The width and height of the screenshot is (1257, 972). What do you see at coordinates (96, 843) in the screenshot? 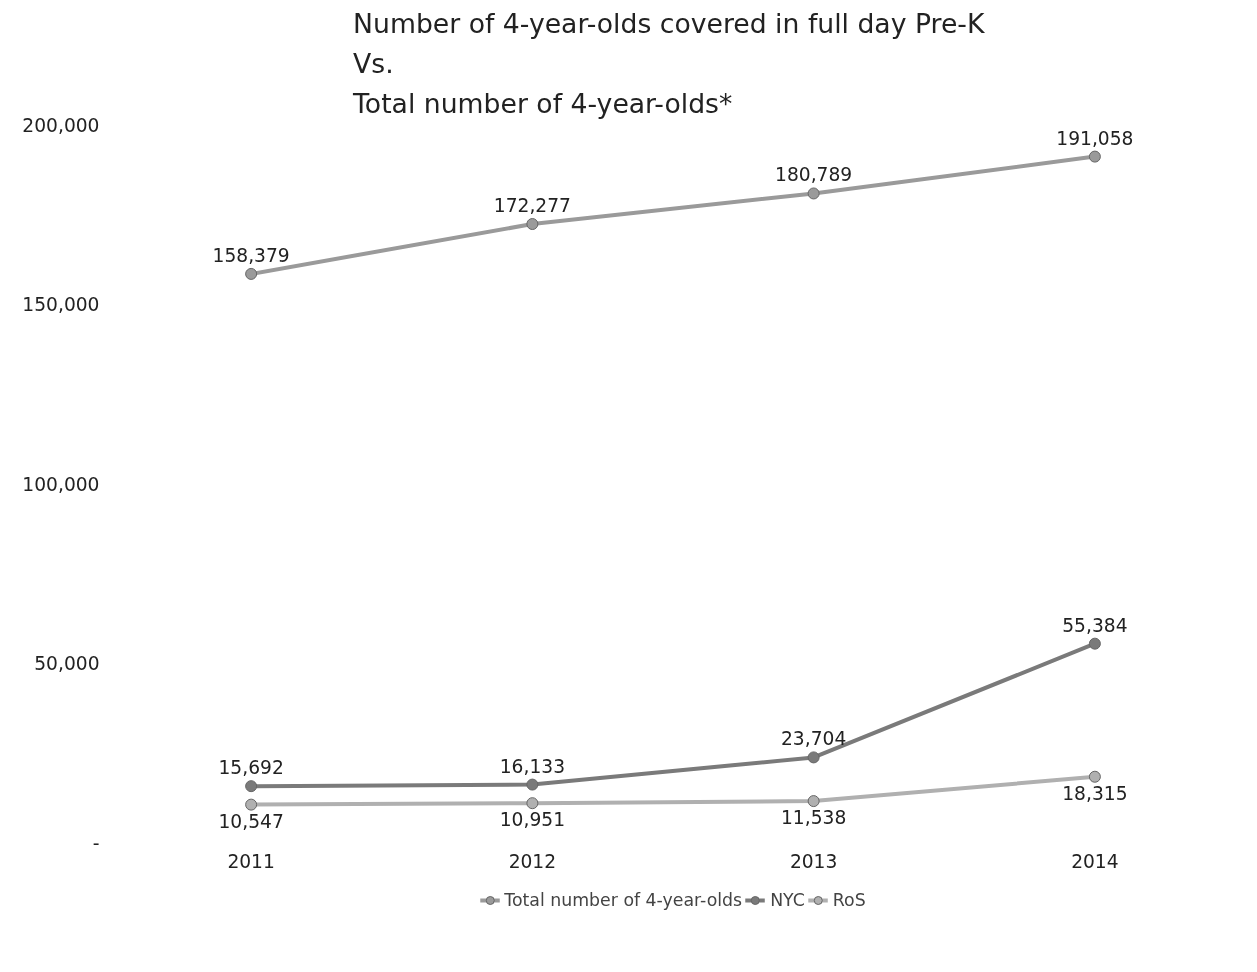
I see `y-tick-label: -` at bounding box center [96, 843].